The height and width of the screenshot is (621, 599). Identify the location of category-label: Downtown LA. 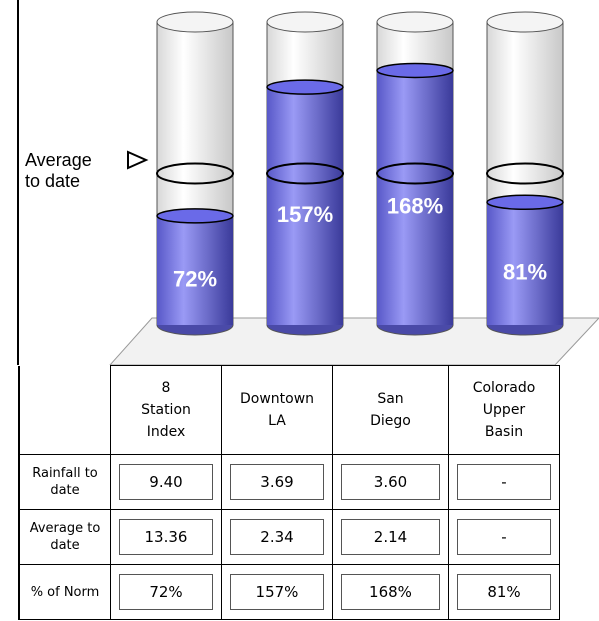
(277, 410).